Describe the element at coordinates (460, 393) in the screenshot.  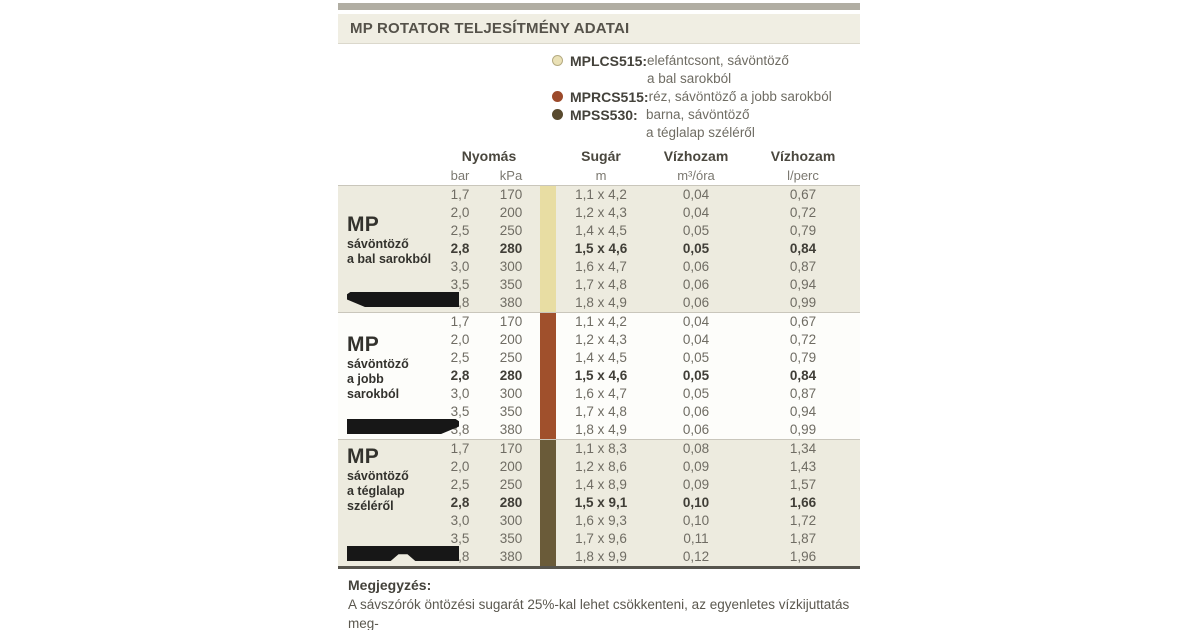
I see `cell-bar: 3,0` at that location.